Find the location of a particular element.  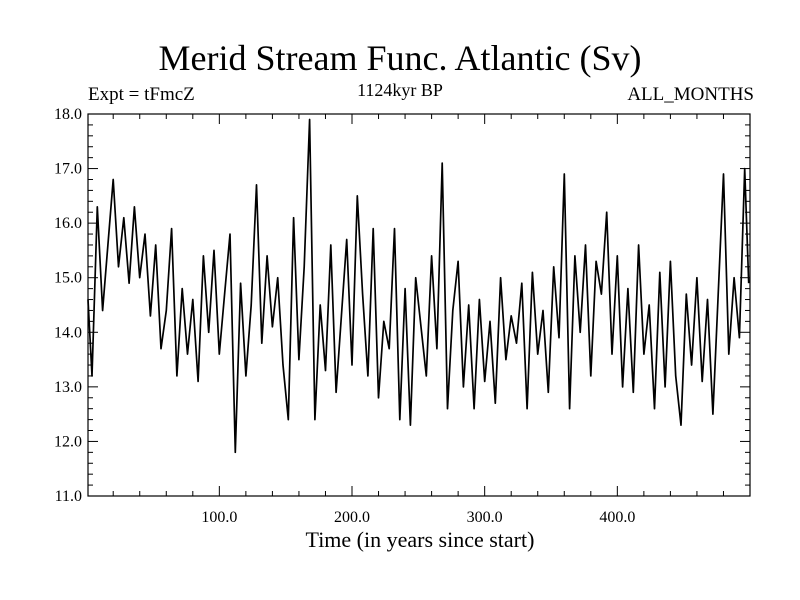

x-tick-label: 400.0 is located at coordinates (617, 517).